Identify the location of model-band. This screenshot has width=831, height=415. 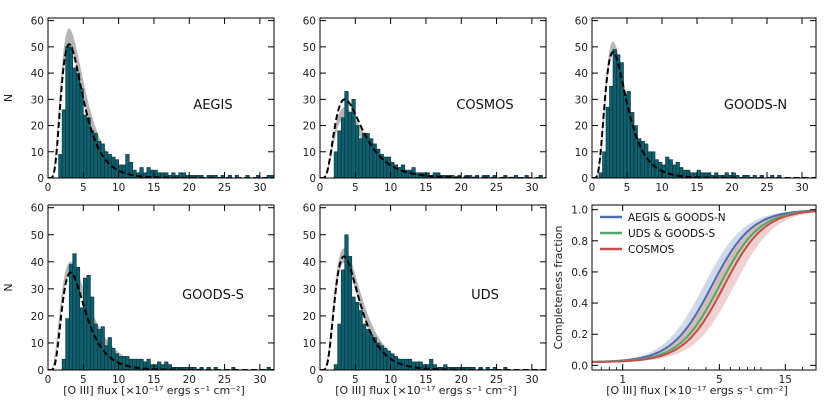
(161, 103).